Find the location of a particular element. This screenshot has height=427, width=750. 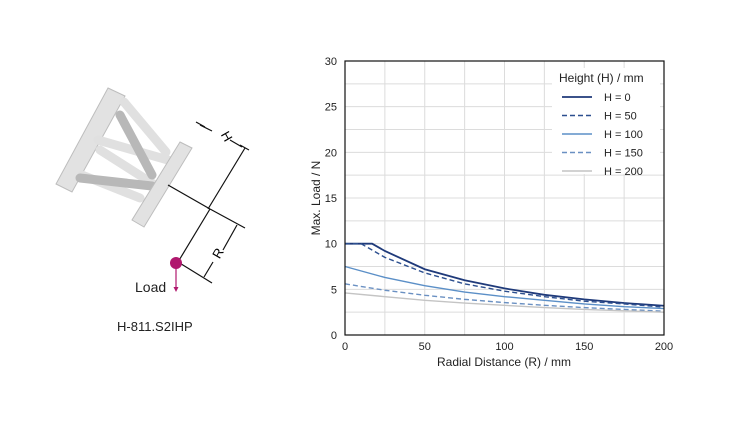

y-tick-label: 0 is located at coordinates (334, 336).